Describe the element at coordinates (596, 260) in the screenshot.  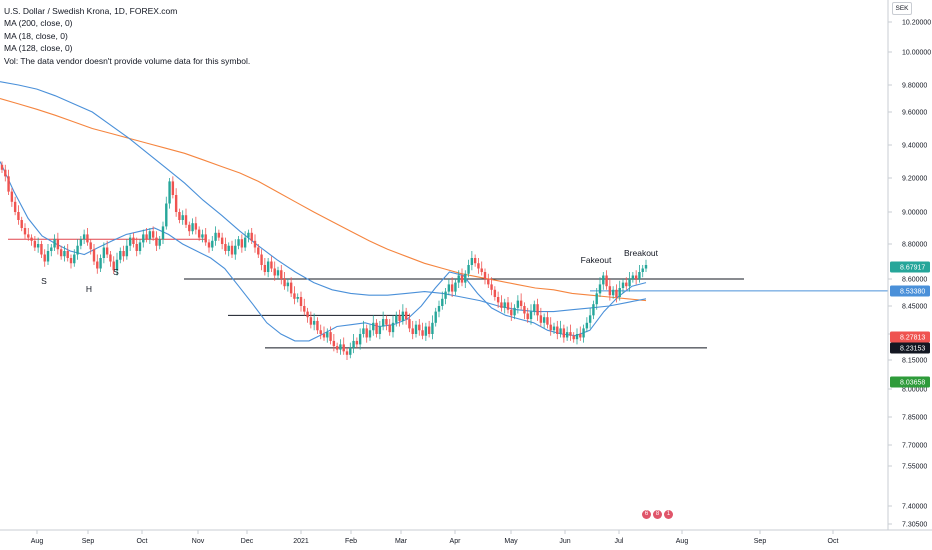
I see `pattern-label: Fakeout` at that location.